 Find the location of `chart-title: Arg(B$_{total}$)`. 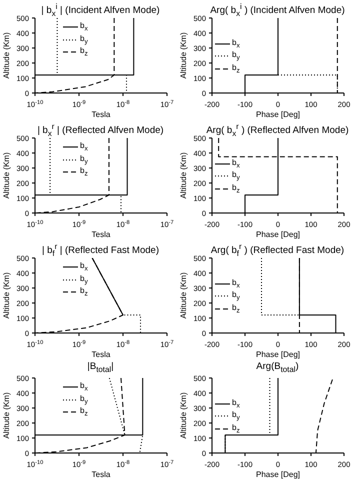

chart-title: Arg(B$_{total}$) is located at coordinates (277, 367).